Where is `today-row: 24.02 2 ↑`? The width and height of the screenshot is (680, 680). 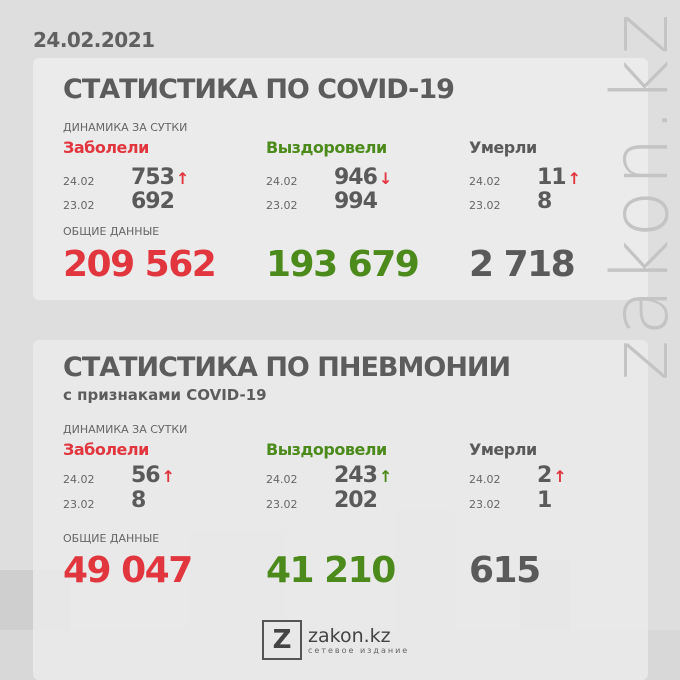 today-row: 24.02 2 ↑ is located at coordinates (569, 475).